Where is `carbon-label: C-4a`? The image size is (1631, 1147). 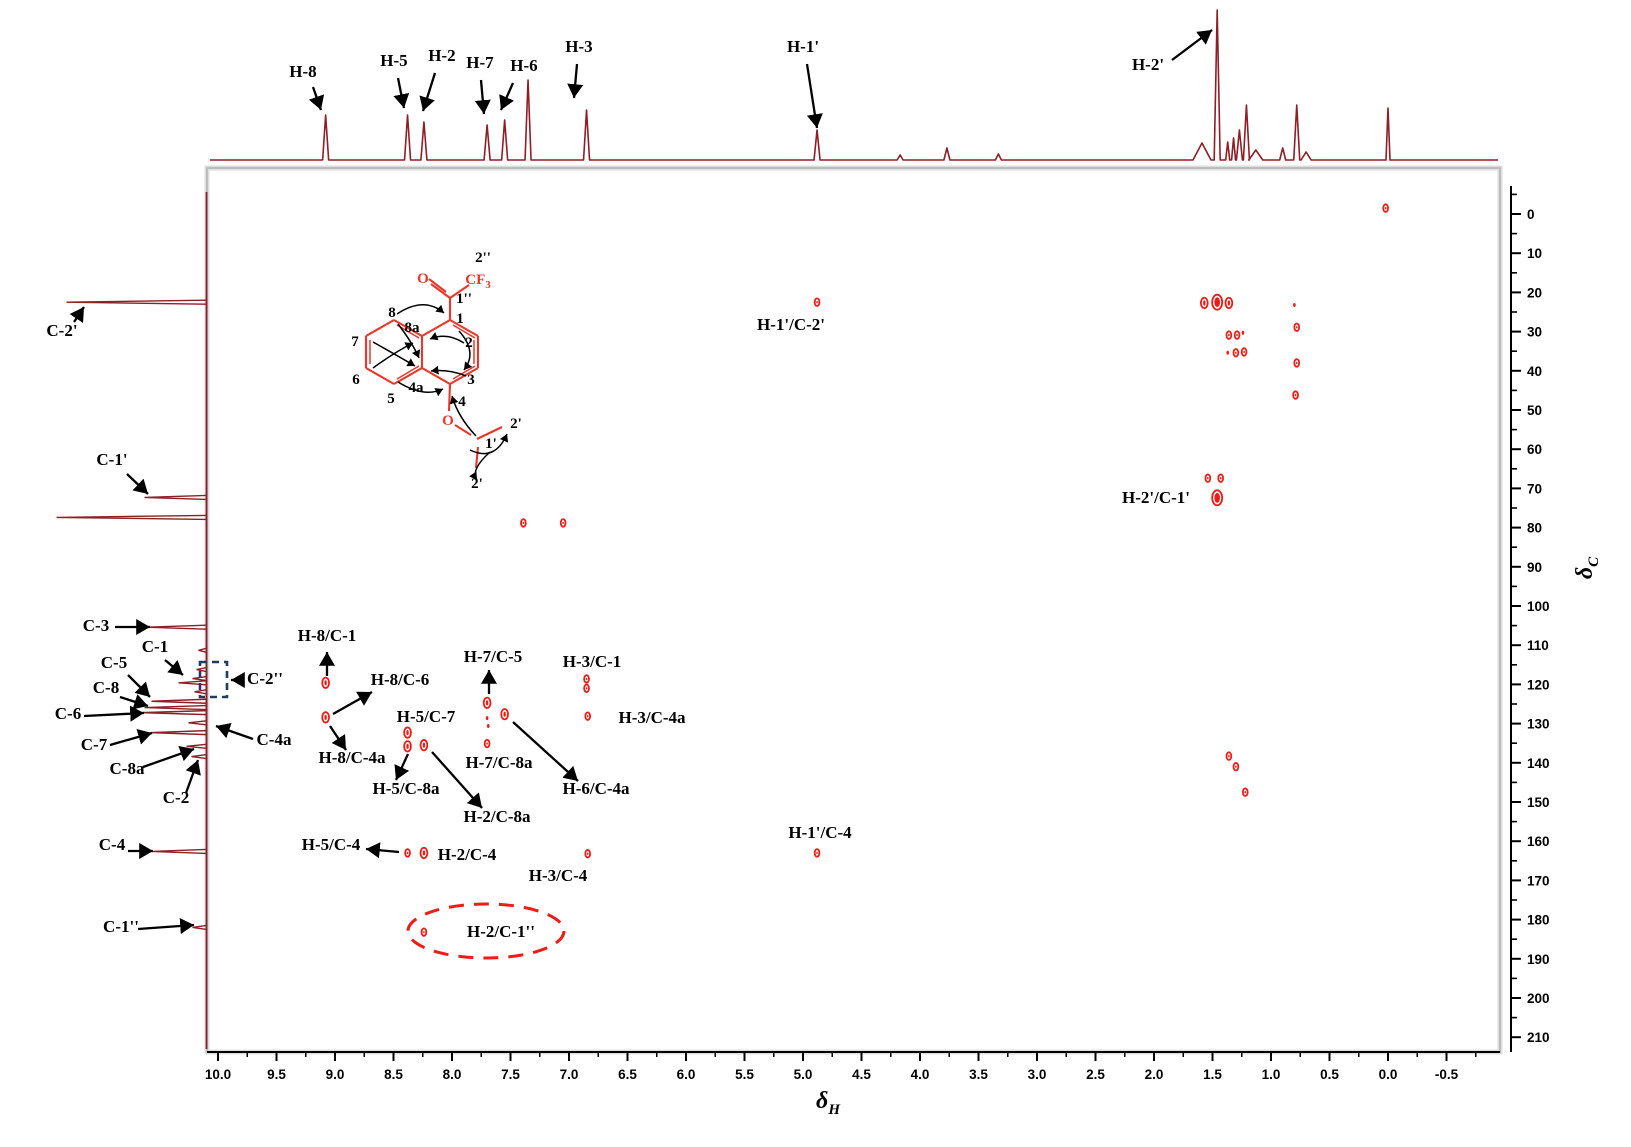
carbon-label: C-4a is located at coordinates (274, 739).